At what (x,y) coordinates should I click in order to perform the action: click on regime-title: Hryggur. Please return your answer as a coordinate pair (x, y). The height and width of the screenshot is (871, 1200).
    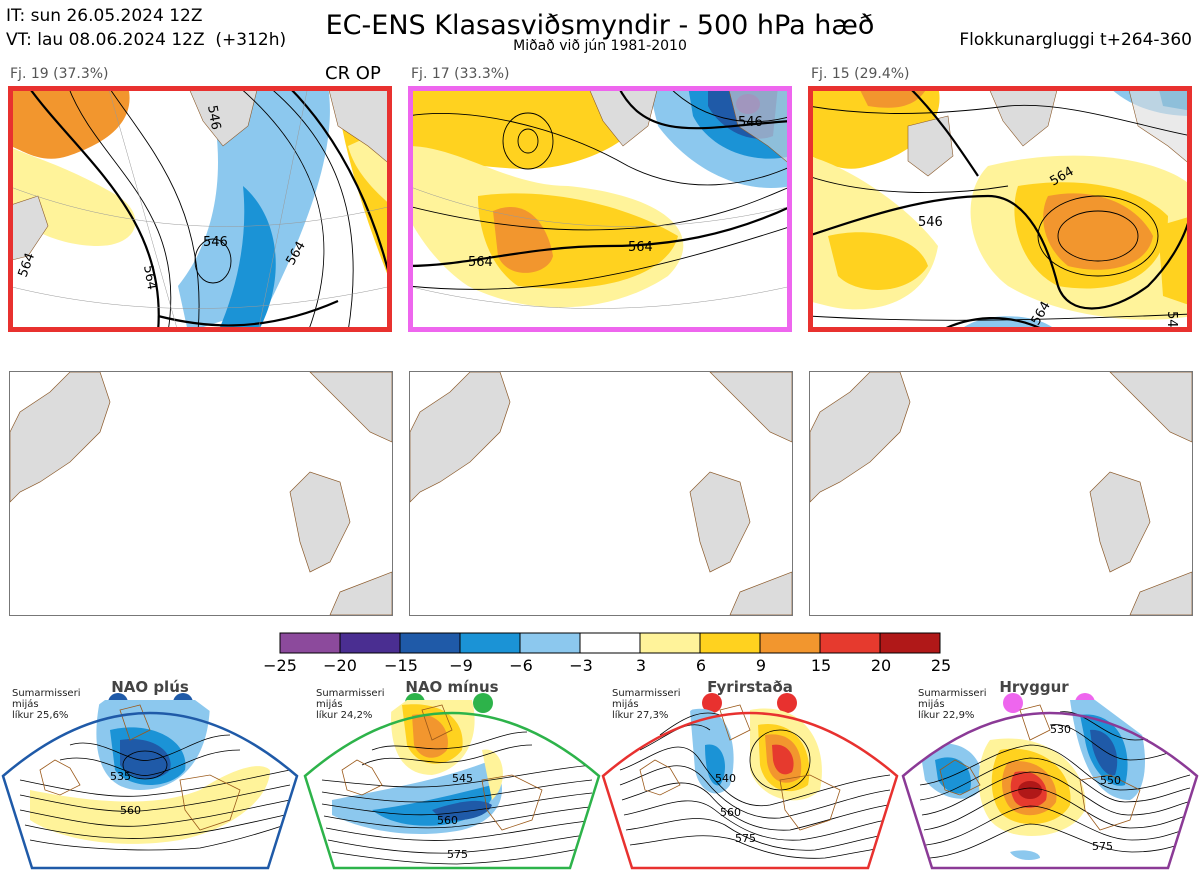
    Looking at the image, I should click on (1034, 687).